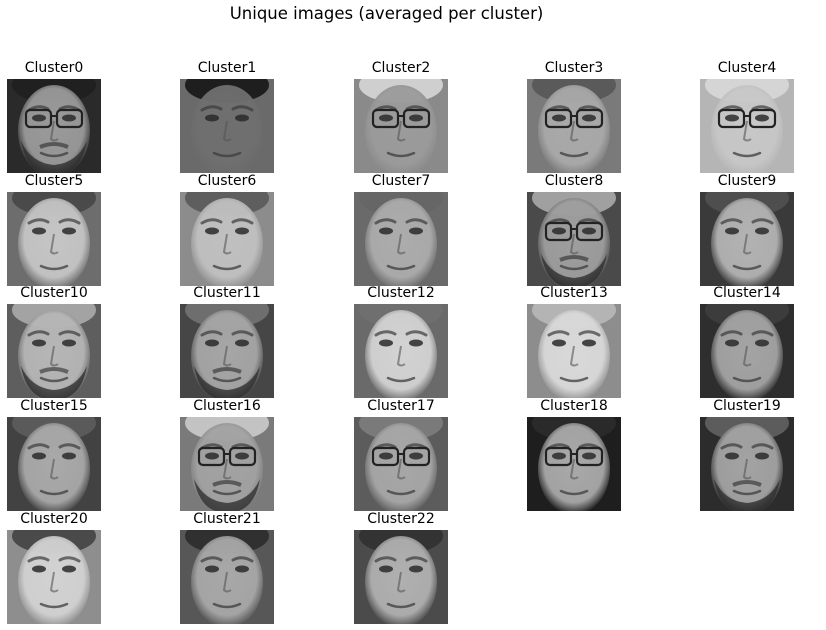 The image size is (826, 630). I want to click on beard-shape, so click(54, 382).